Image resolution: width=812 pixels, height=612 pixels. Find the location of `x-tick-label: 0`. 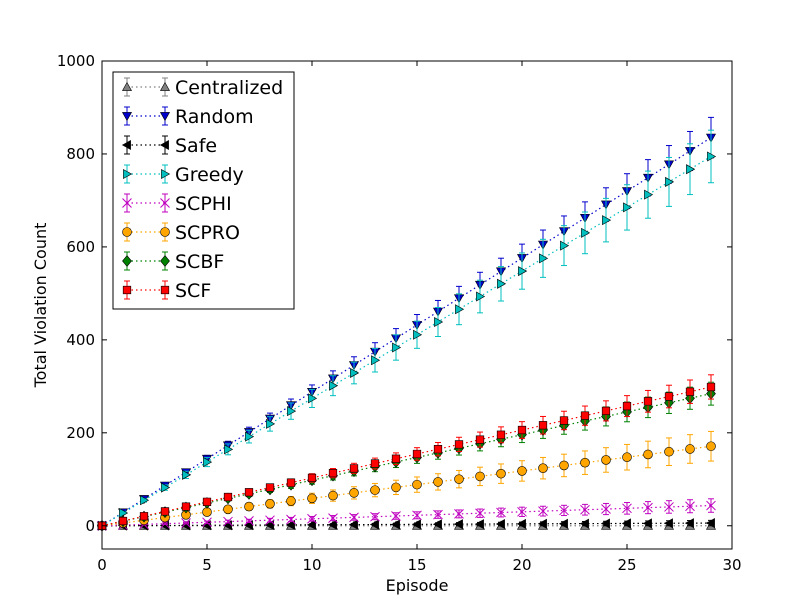

x-tick-label: 0 is located at coordinates (102, 565).